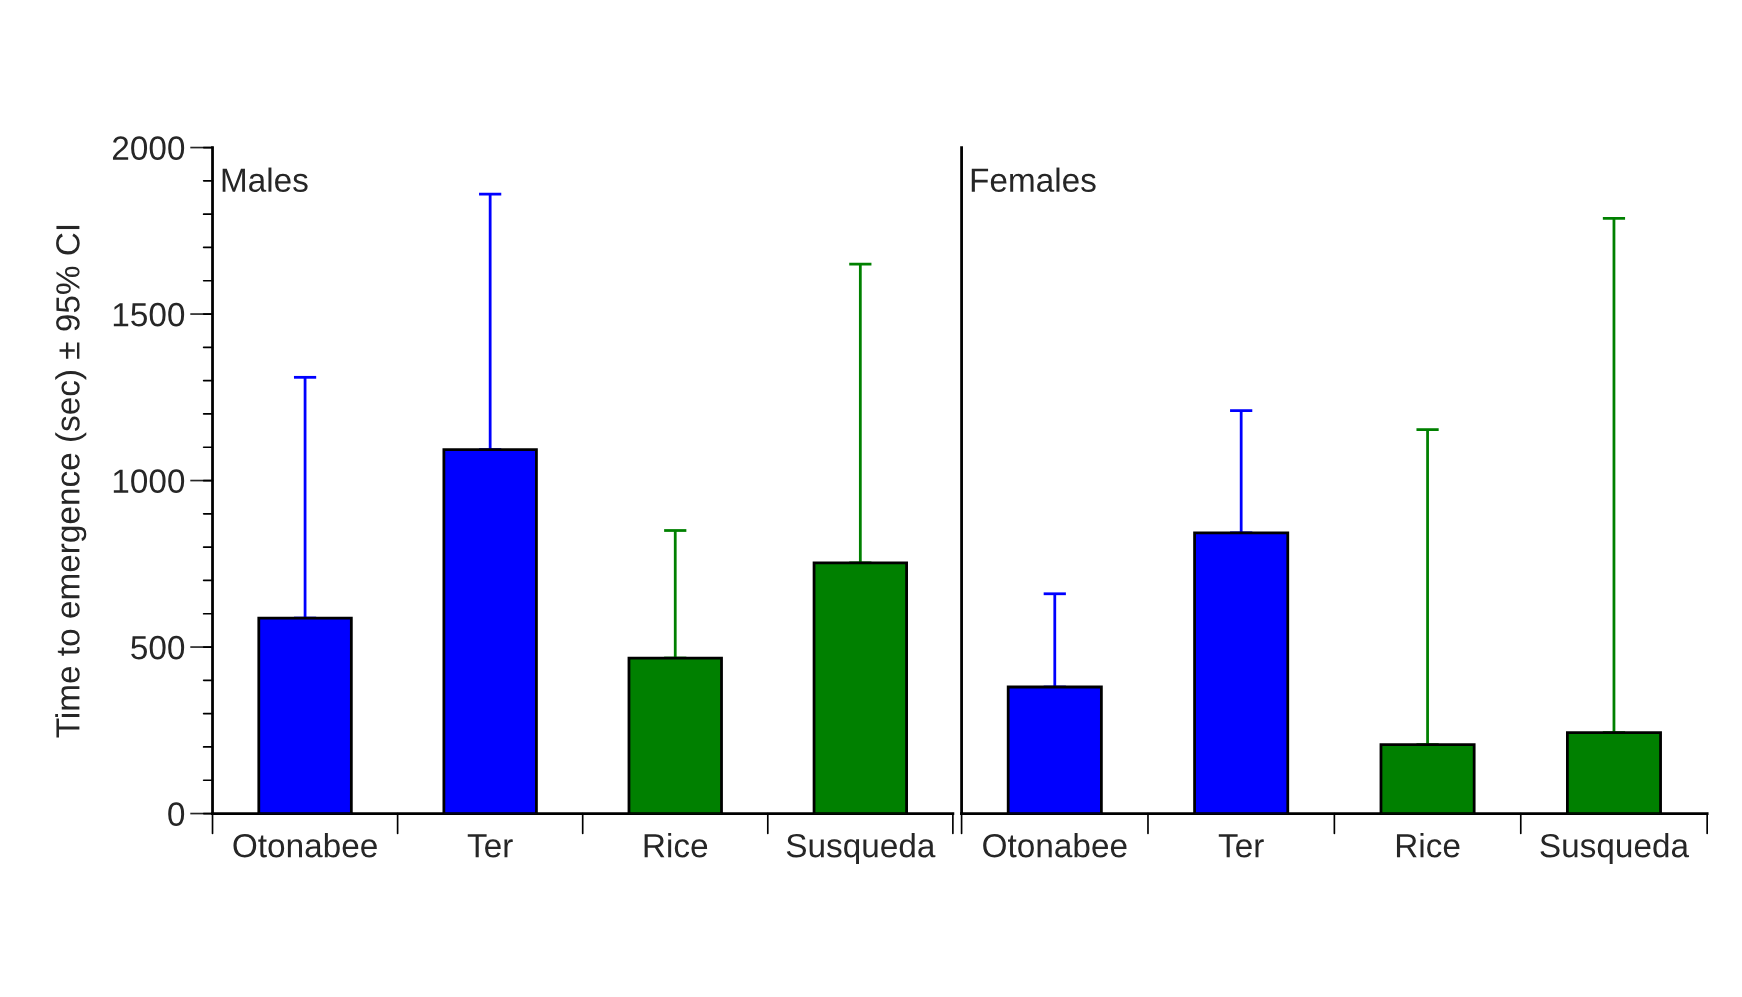 This screenshot has height=997, width=1742. What do you see at coordinates (71, 481) in the screenshot?
I see `y-axis-title: Time to emergence (sec) ± 95% CI` at bounding box center [71, 481].